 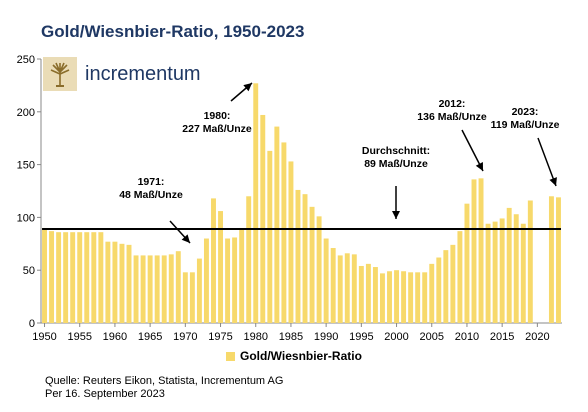 I want to click on x-tick-label: 1975, so click(x=220, y=337).